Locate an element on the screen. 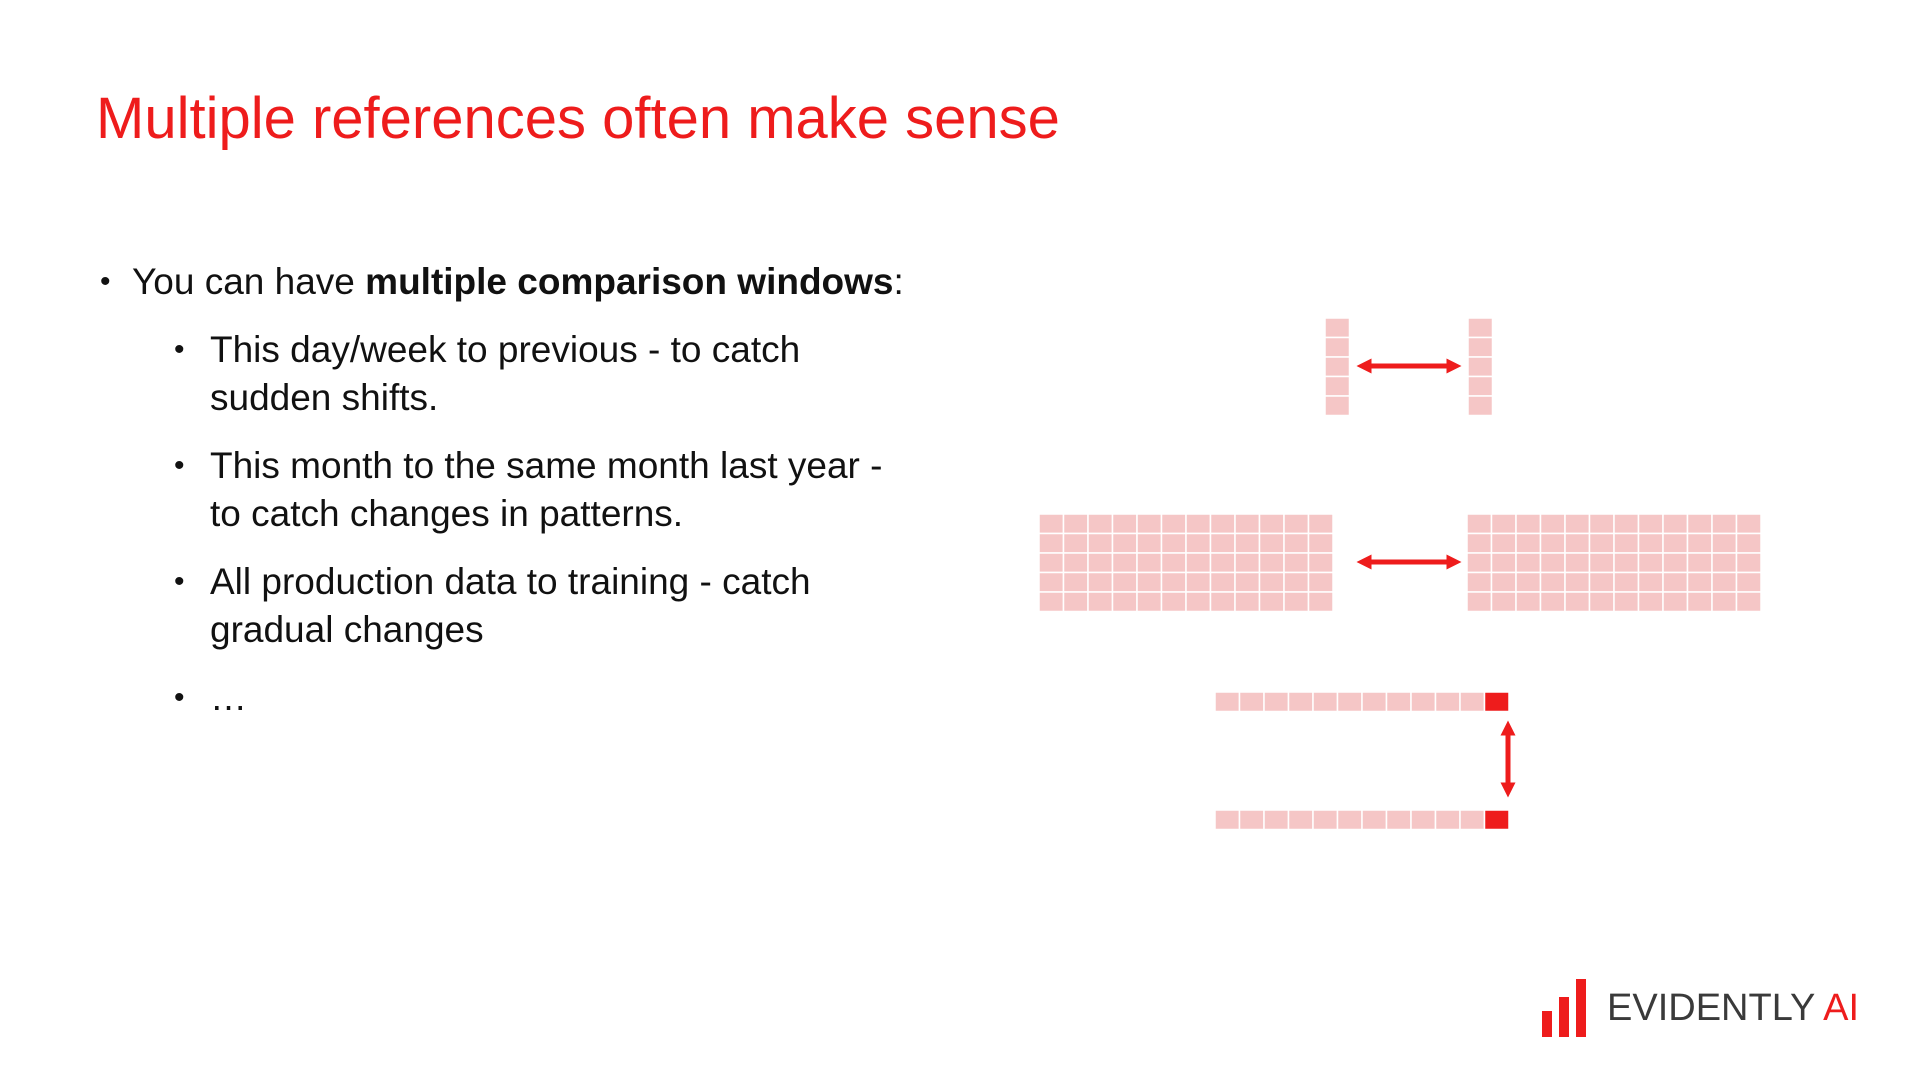 The width and height of the screenshot is (1919, 1080). window-day-previous is located at coordinates (1337, 367).